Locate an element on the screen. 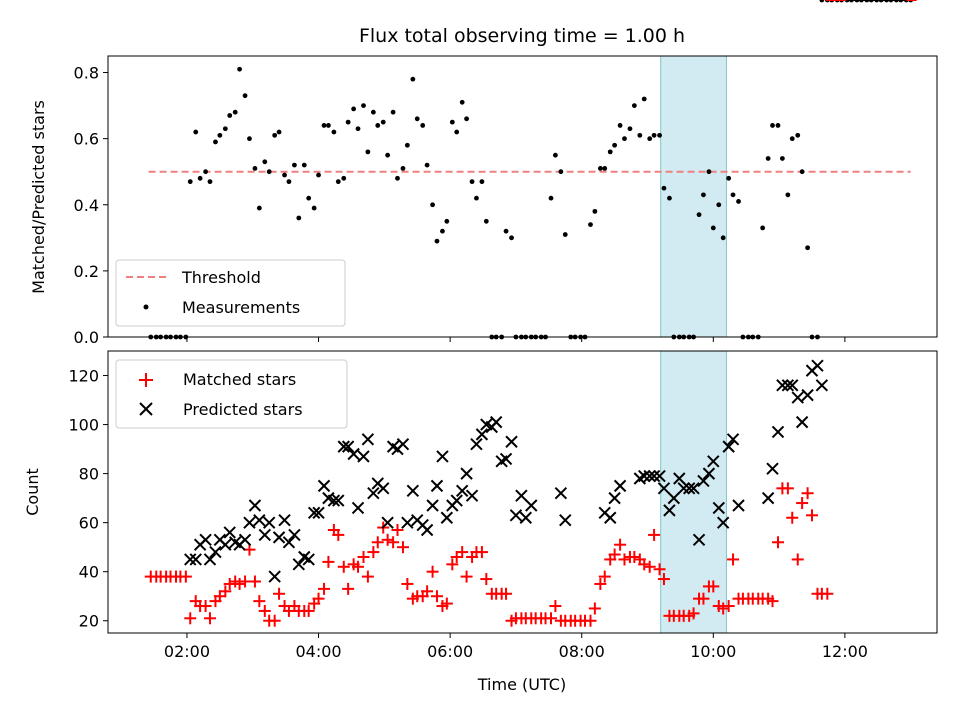 This screenshot has height=720, width=960. y-tick-label: 120 is located at coordinates (83, 376).